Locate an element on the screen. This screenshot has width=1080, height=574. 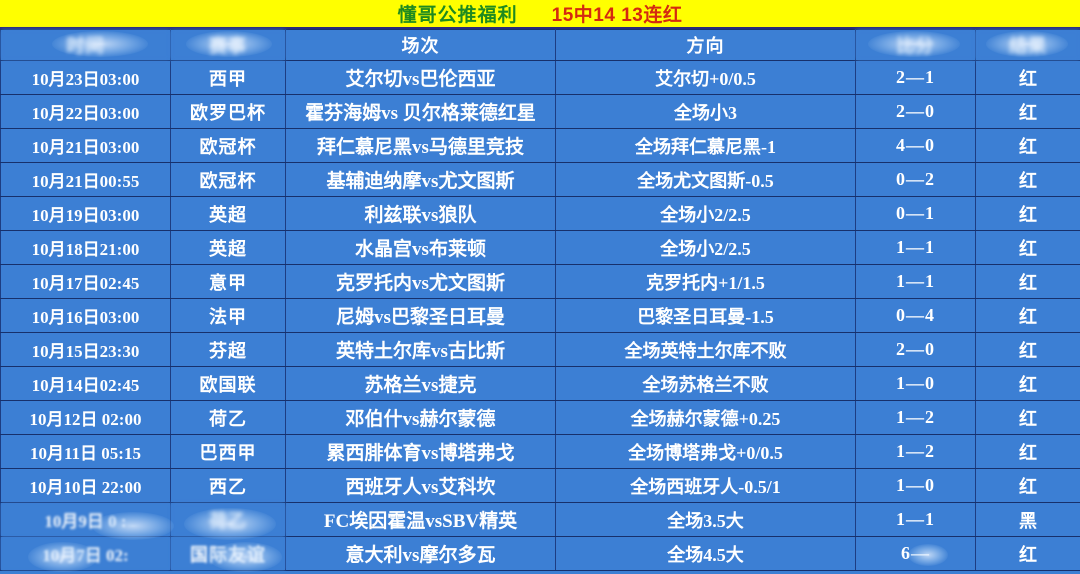
cell-direction: 全场3.5大 is located at coordinates (705, 519).